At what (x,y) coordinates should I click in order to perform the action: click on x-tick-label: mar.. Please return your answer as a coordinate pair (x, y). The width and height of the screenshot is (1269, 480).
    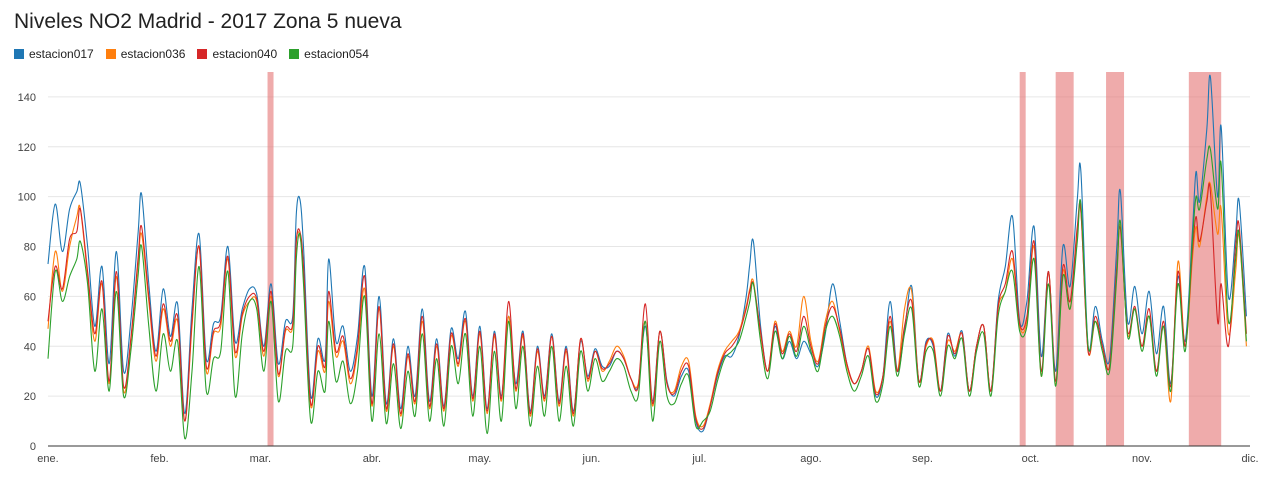
    Looking at the image, I should click on (260, 459).